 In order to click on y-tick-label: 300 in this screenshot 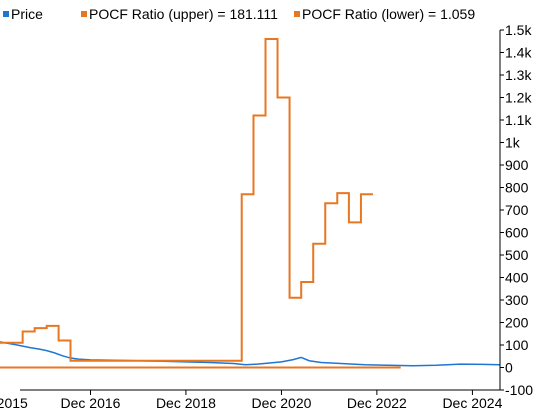, I will do `click(517, 300)`.